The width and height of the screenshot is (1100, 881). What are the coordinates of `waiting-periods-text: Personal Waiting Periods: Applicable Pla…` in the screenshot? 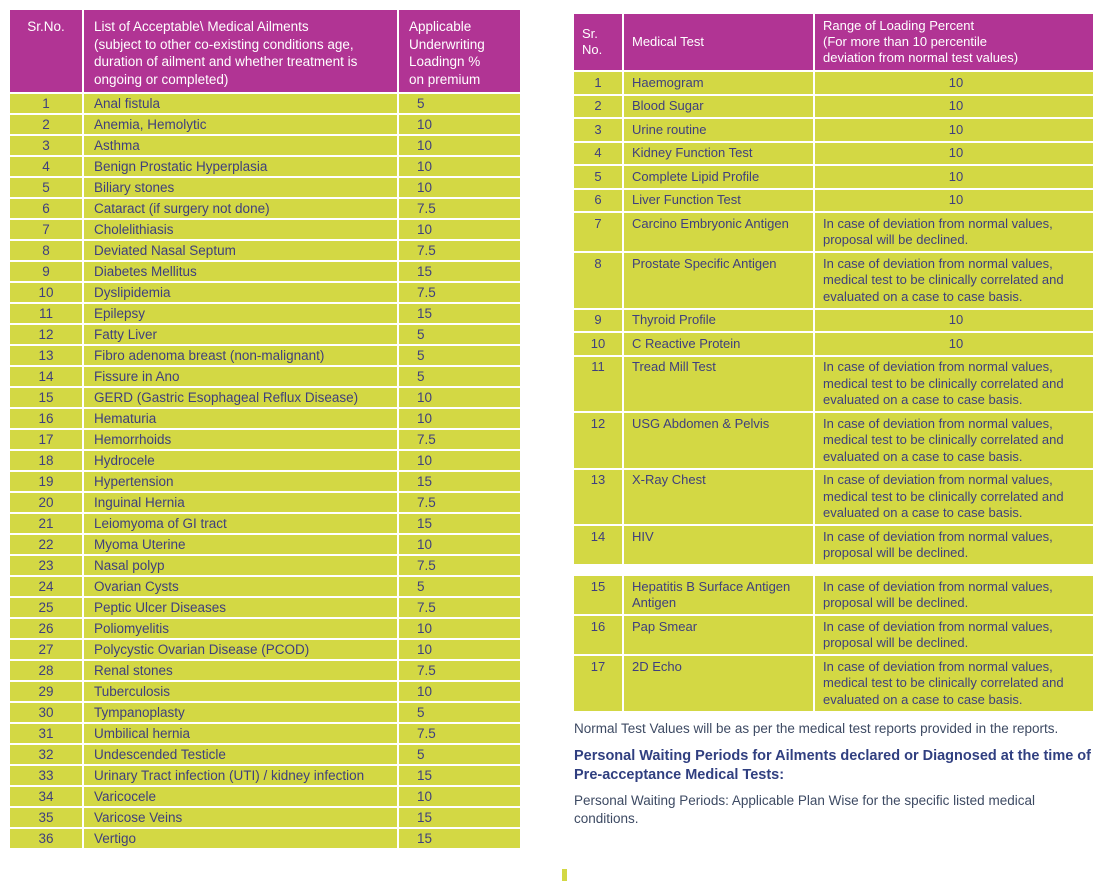 It's located at (804, 809).